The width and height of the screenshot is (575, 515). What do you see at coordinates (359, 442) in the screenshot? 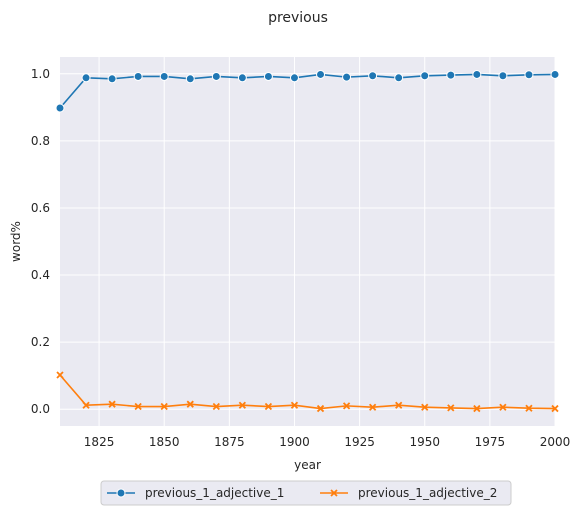
I see `x-tick-label: 1925` at bounding box center [359, 442].